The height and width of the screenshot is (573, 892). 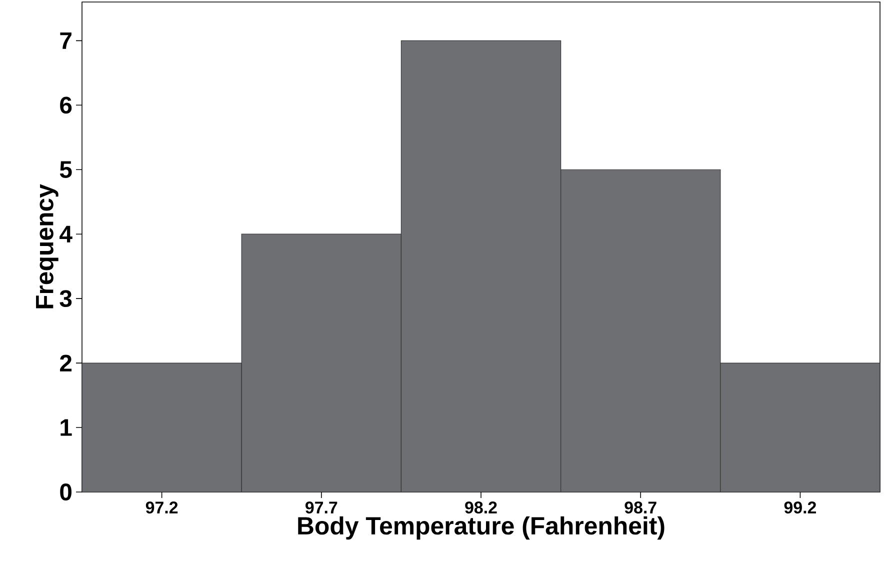 I want to click on y-tick-label: 2, so click(x=66, y=363).